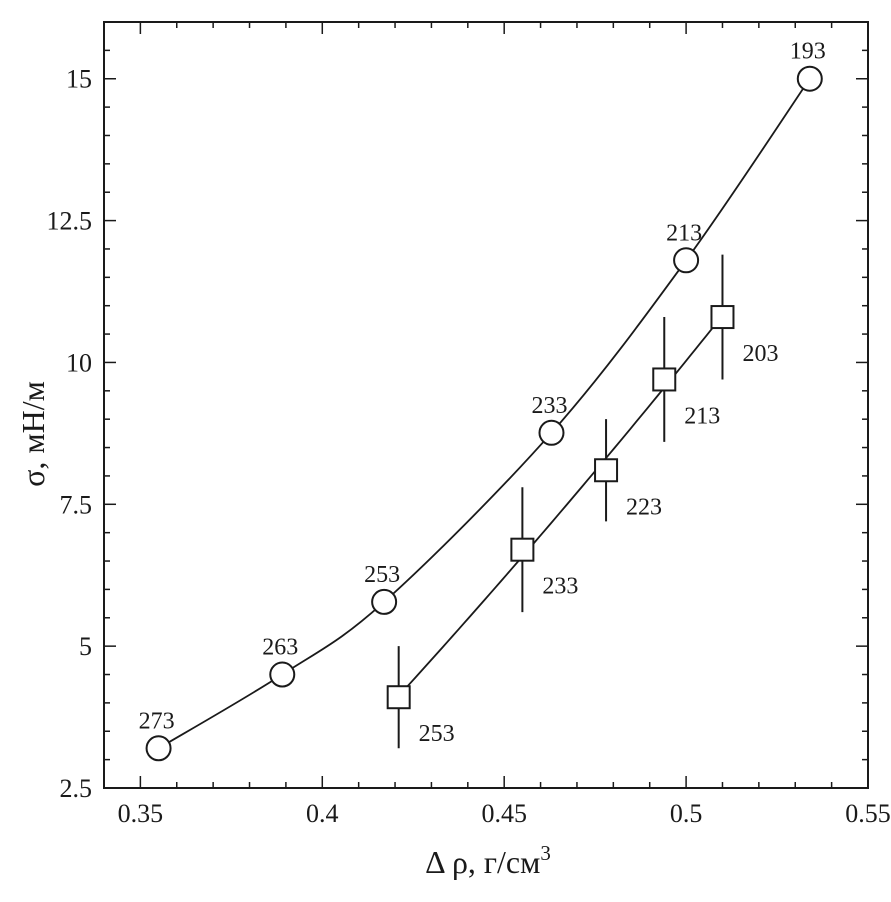  Describe the element at coordinates (157, 721) in the screenshot. I see `point-label: 273` at that location.